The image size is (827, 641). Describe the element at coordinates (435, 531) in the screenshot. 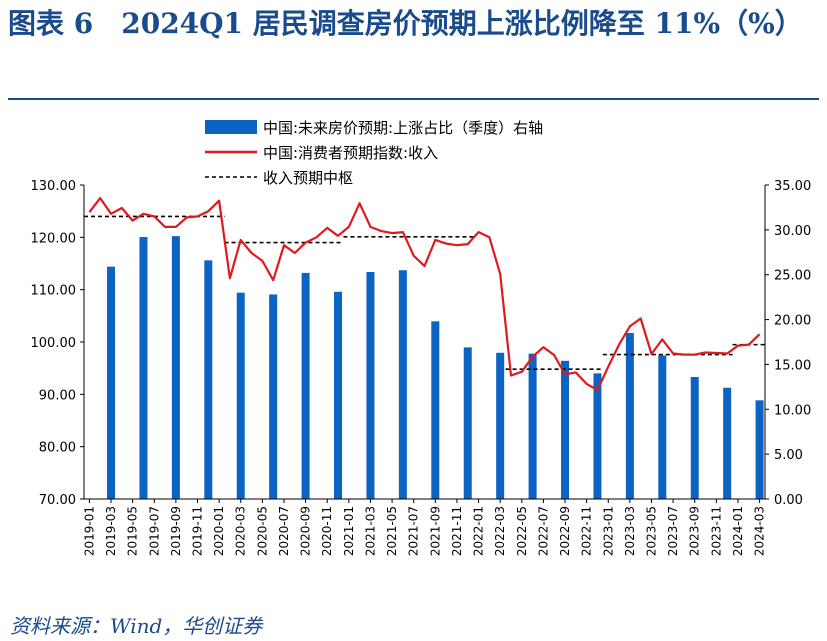

I see `x-tick-label: 2021-09` at that location.